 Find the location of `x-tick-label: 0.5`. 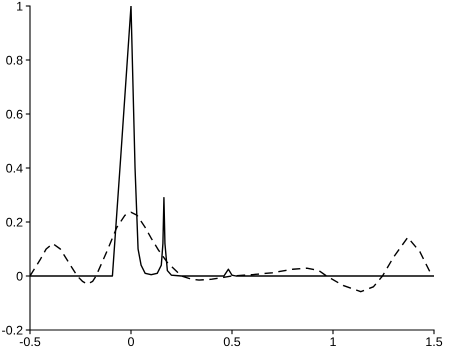

x-tick-label: 0.5 is located at coordinates (232, 341).